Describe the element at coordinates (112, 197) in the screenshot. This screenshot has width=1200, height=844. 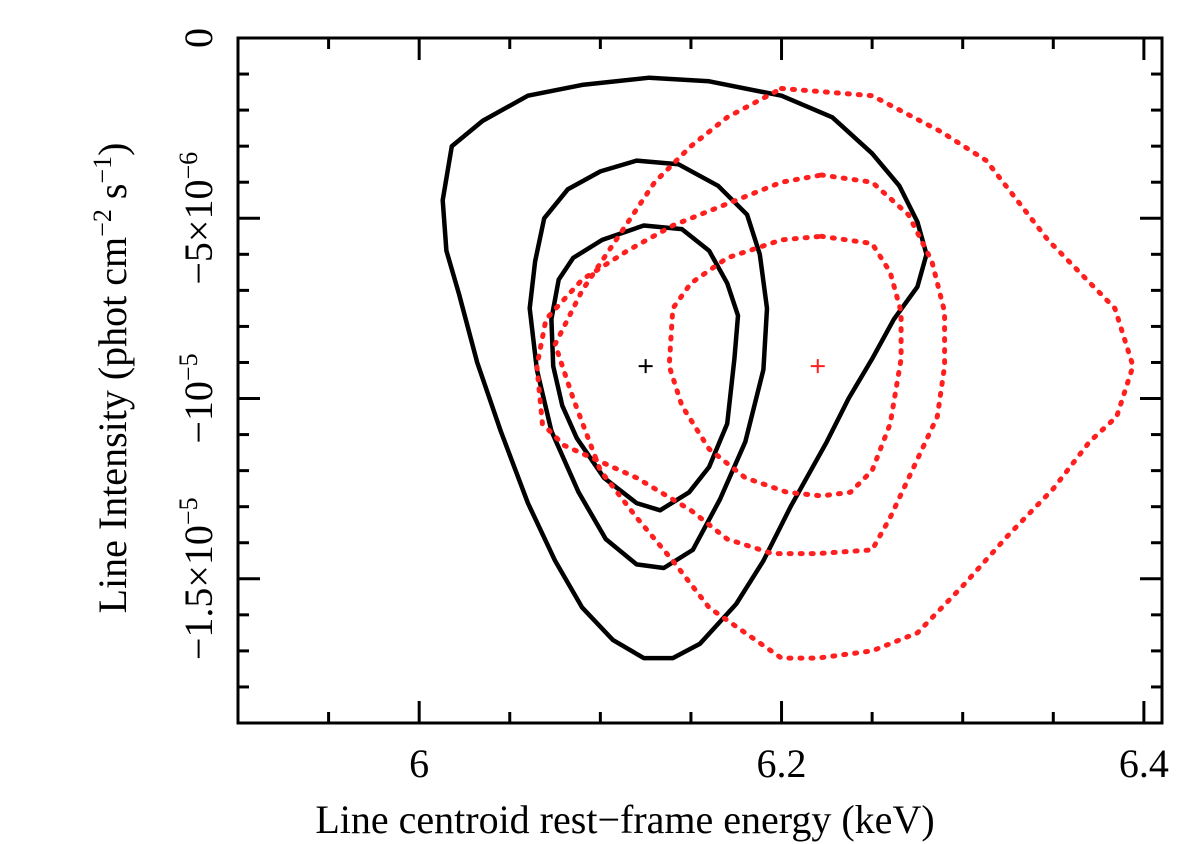
I see `y-axis-label-mid: s` at that location.